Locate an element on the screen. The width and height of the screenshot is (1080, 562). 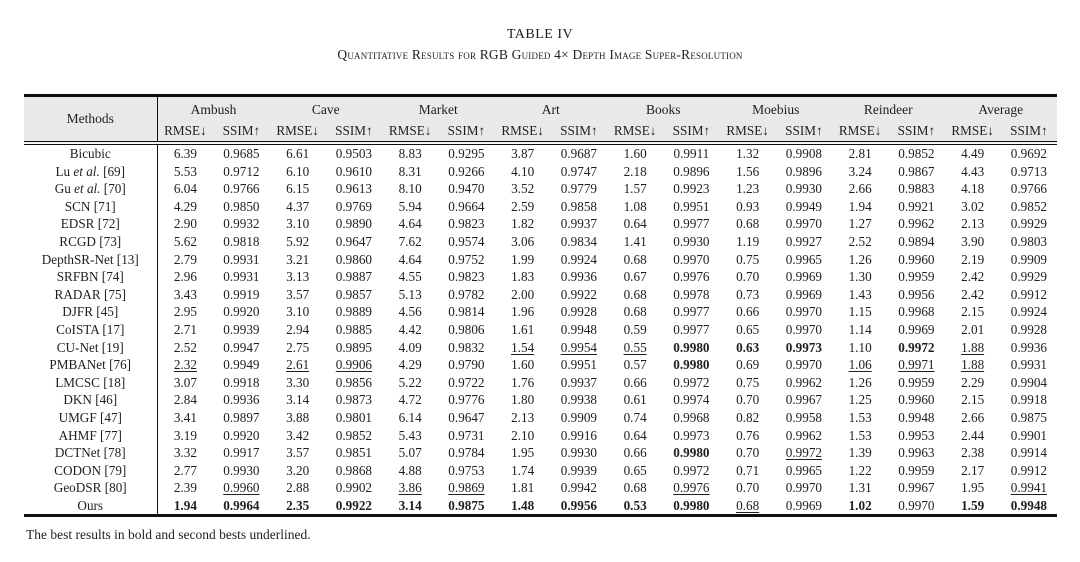
rmse-cell: 4.72 is located at coordinates (410, 400).